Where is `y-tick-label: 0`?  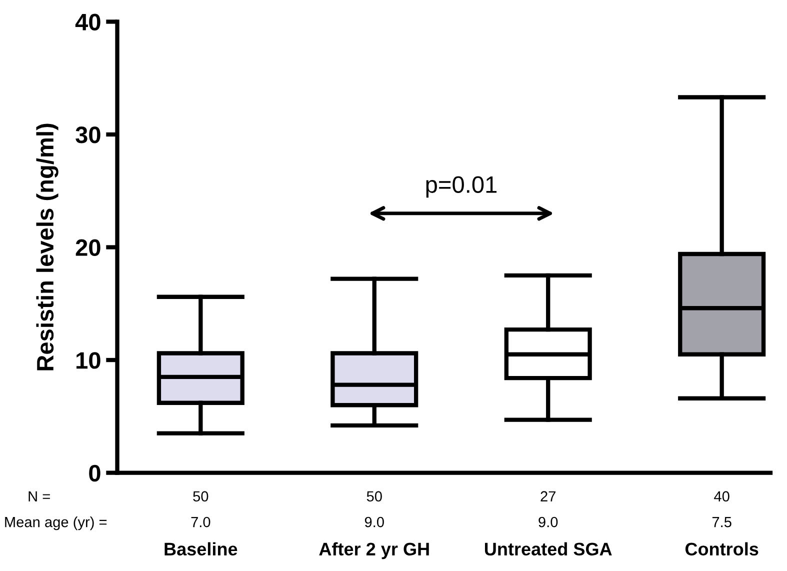
y-tick-label: 0 is located at coordinates (94, 473).